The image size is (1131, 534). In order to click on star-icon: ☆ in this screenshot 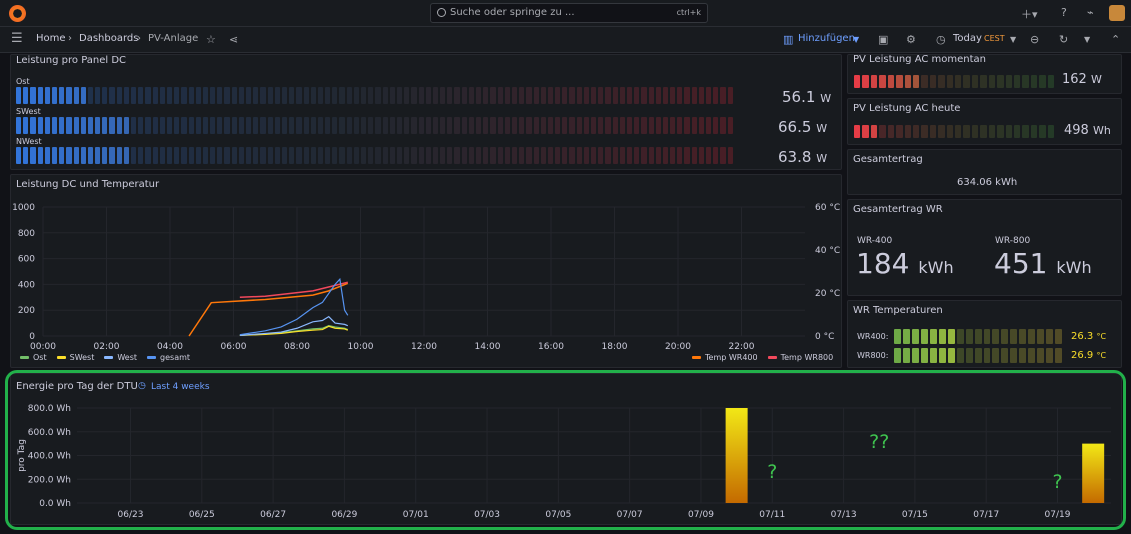, I will do `click(211, 39)`.